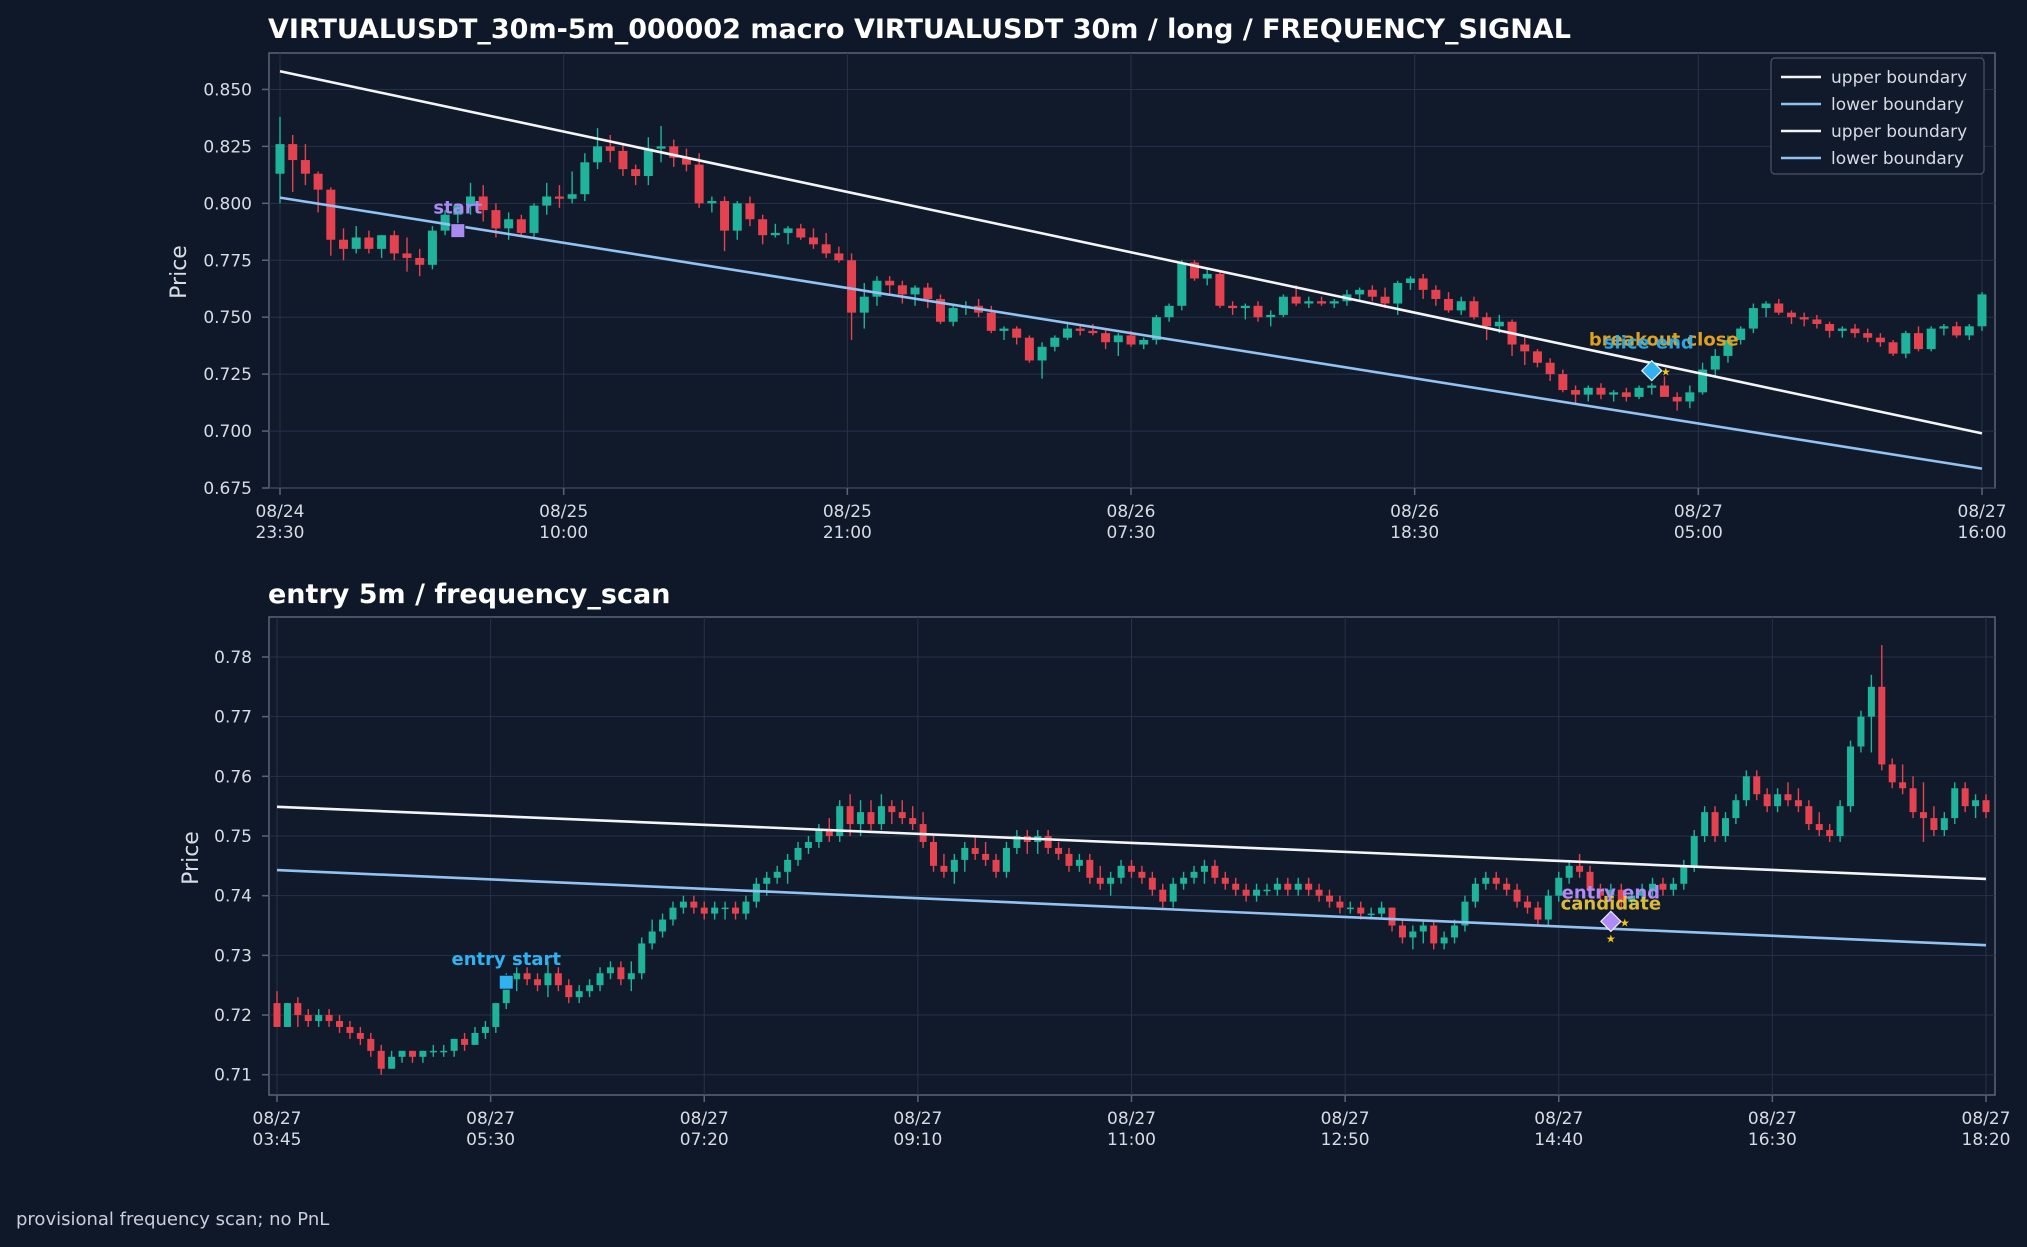  Describe the element at coordinates (1414, 522) in the screenshot. I see `x-tick-label: 08/26 18:30` at that location.